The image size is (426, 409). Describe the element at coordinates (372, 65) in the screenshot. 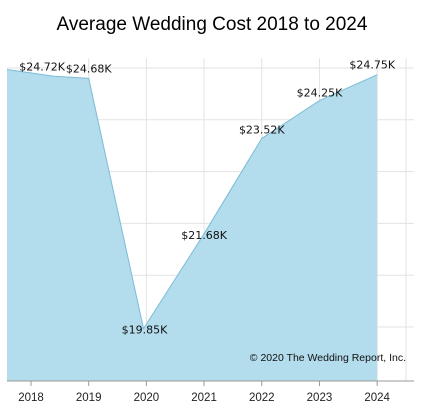

I see `data-label: $24.75K` at that location.